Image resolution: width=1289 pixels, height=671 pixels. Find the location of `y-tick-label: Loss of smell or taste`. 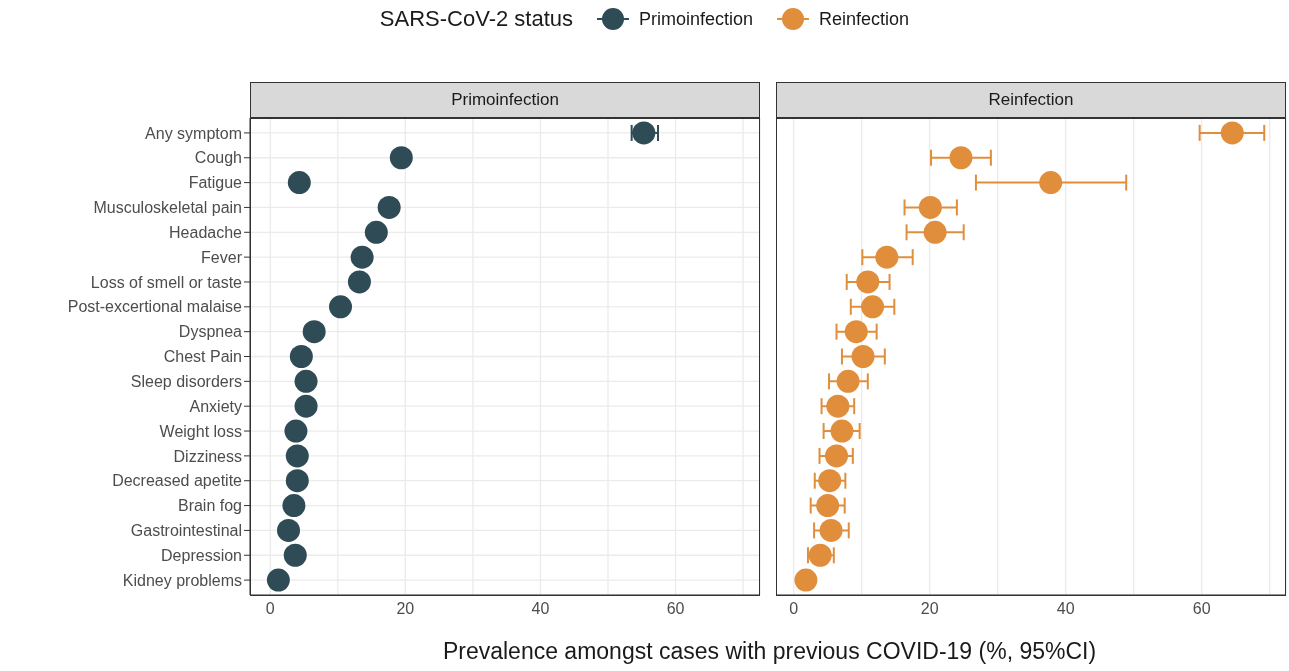

y-tick-label: Loss of smell or taste is located at coordinates (166, 282).